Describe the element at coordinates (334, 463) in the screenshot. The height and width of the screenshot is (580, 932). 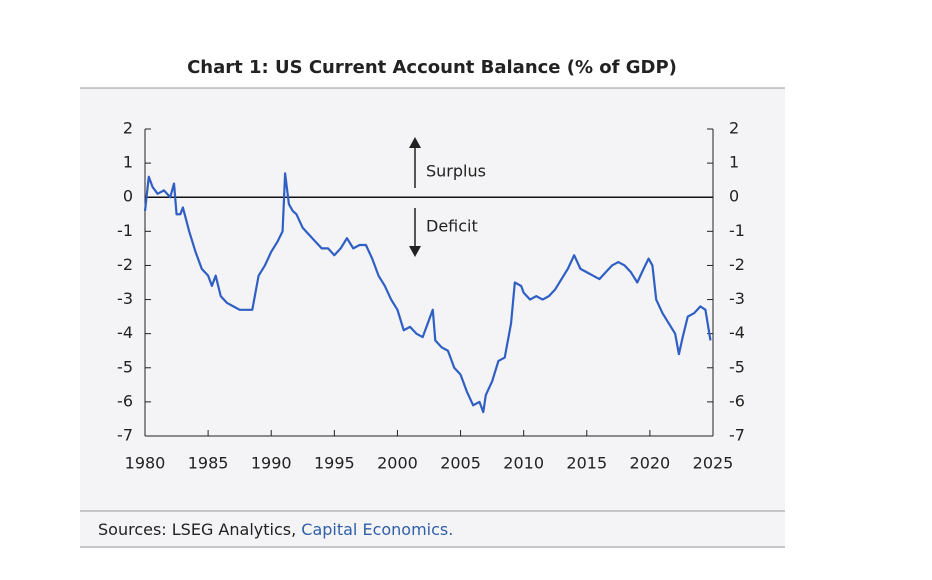
I see `x-tick-label: 1995` at that location.